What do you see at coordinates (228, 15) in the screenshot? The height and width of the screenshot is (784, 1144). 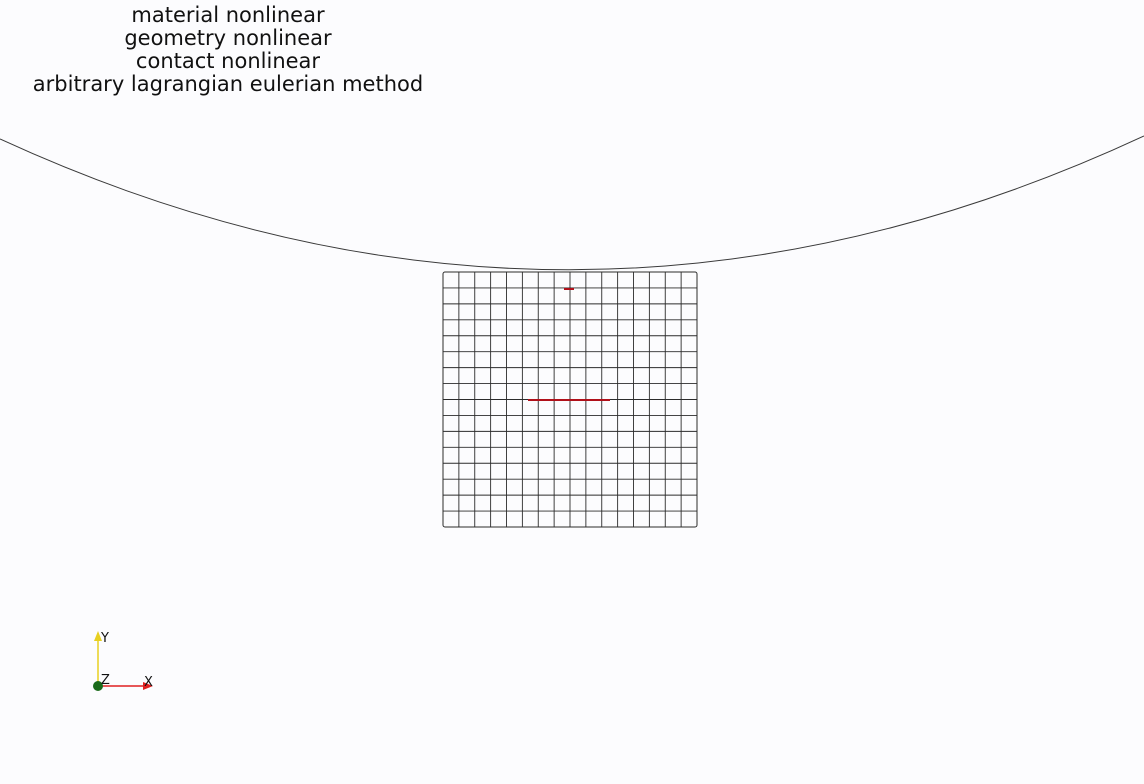 I see `title-line-material: material nonlinear` at bounding box center [228, 15].